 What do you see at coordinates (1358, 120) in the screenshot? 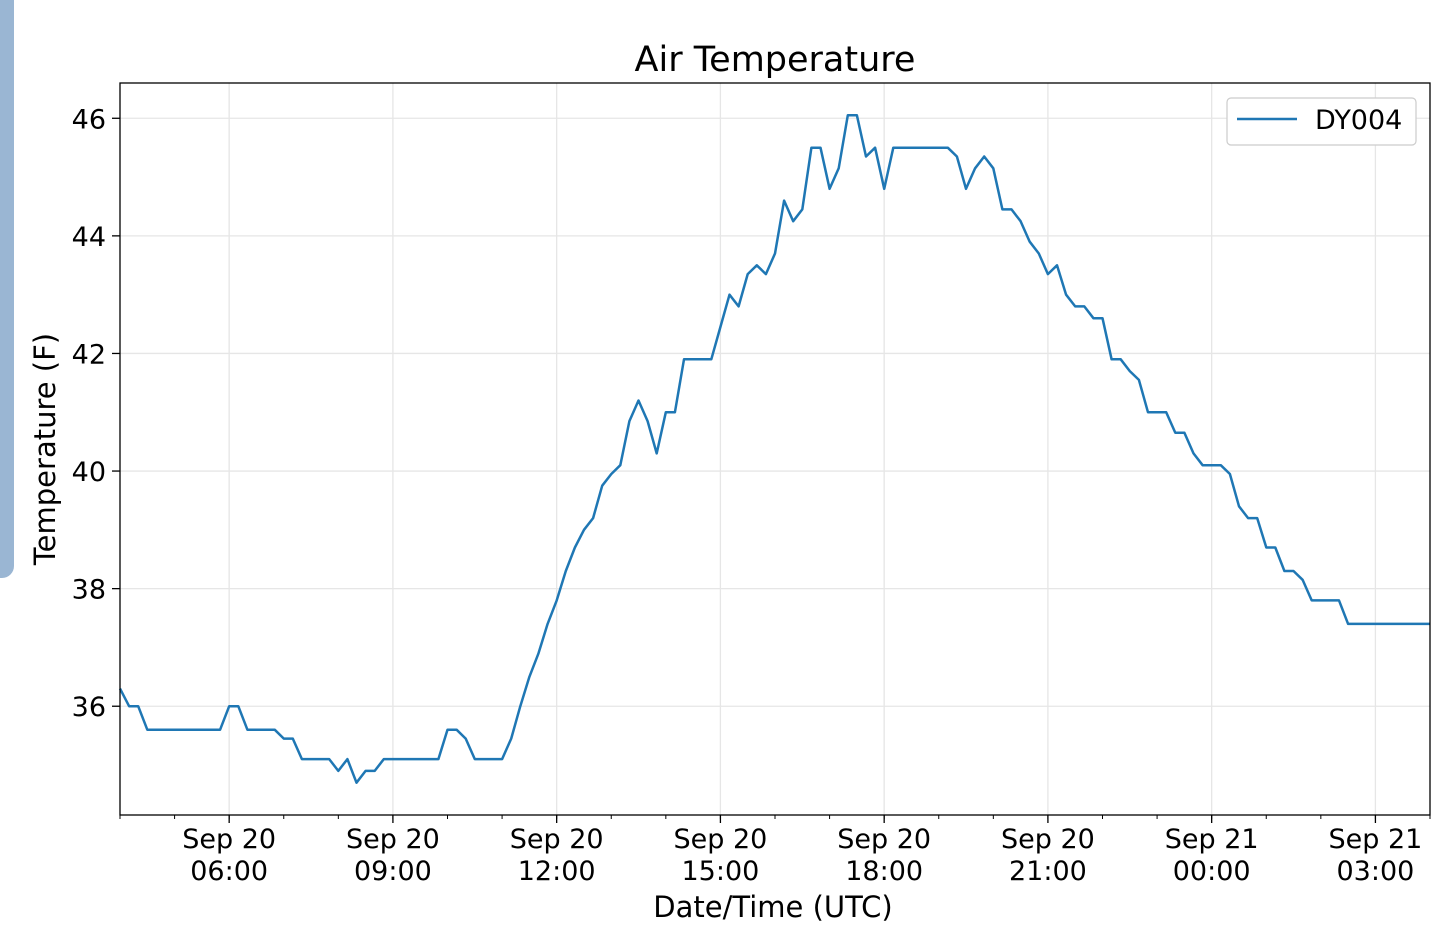
I see `legend-label-dy004: DY004` at bounding box center [1358, 120].